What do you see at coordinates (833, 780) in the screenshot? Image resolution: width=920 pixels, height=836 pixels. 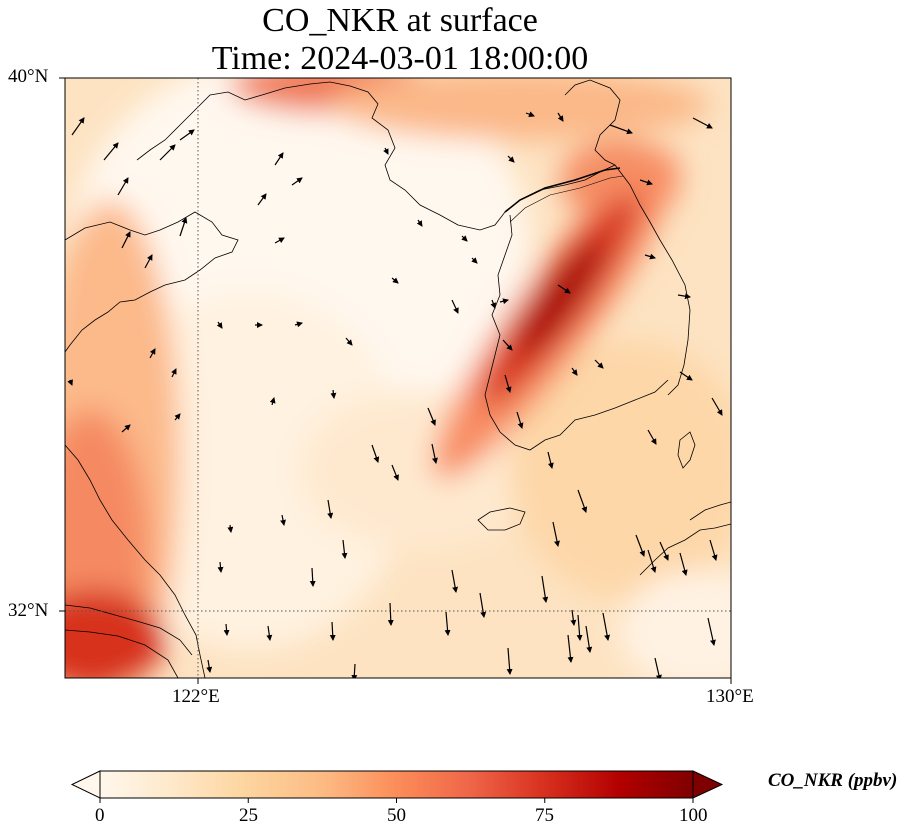 I see `colorbar-label: CO_NKR (ppbv)` at bounding box center [833, 780].